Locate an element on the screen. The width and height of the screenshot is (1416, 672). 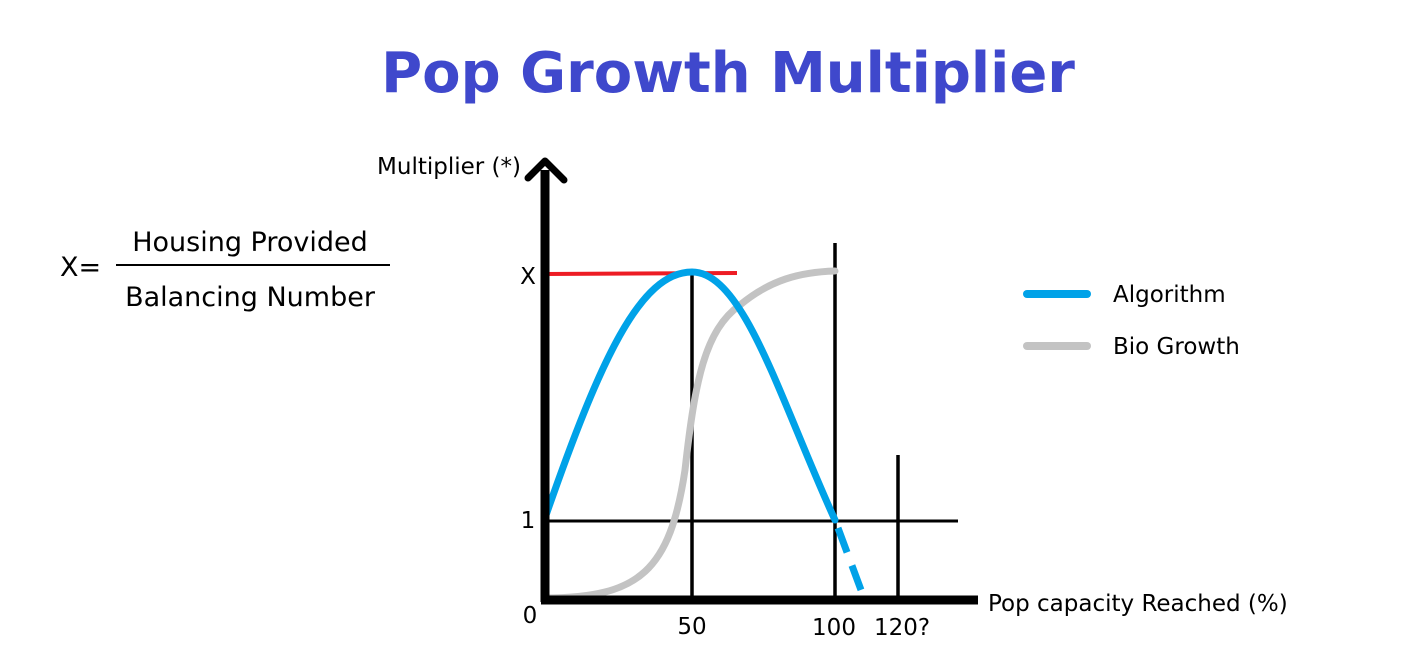
x-tick-label-50: 50 is located at coordinates (691, 627).